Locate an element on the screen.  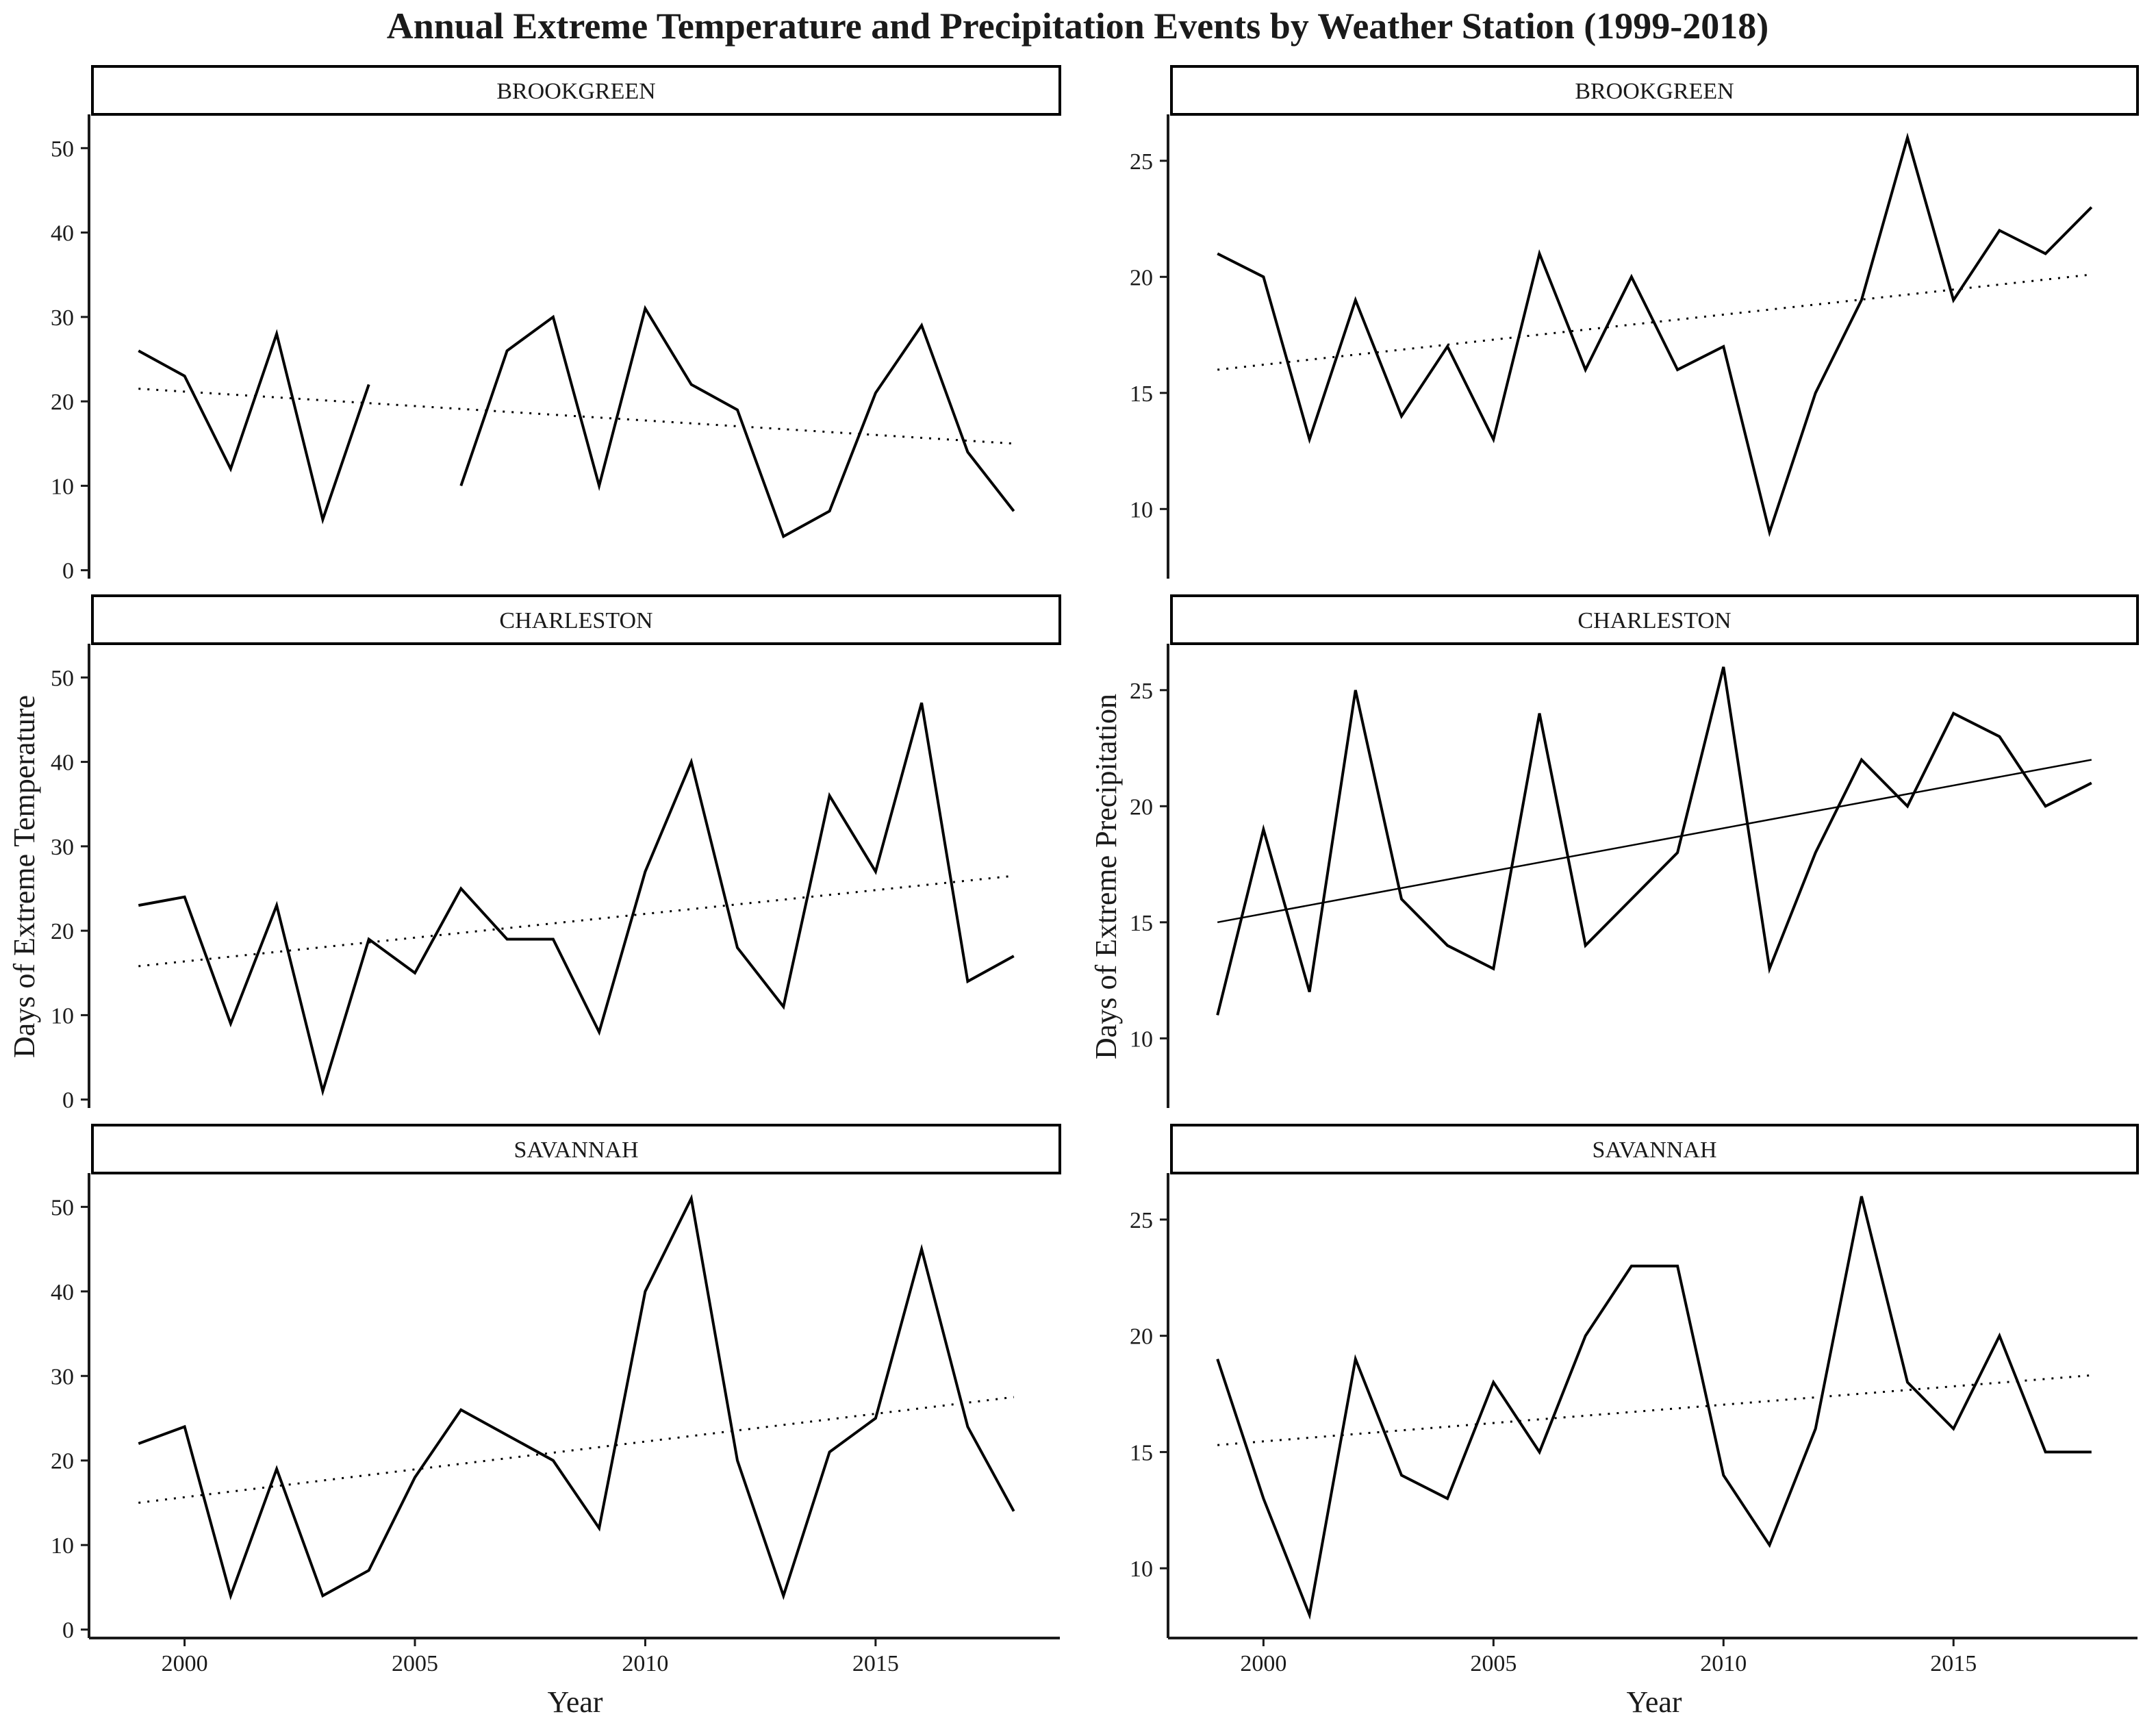
panel-savannah-precipitation: SAVANNAH 10 15 20 25 2000 2005 2010 2015 is located at coordinates (1634, 1400).